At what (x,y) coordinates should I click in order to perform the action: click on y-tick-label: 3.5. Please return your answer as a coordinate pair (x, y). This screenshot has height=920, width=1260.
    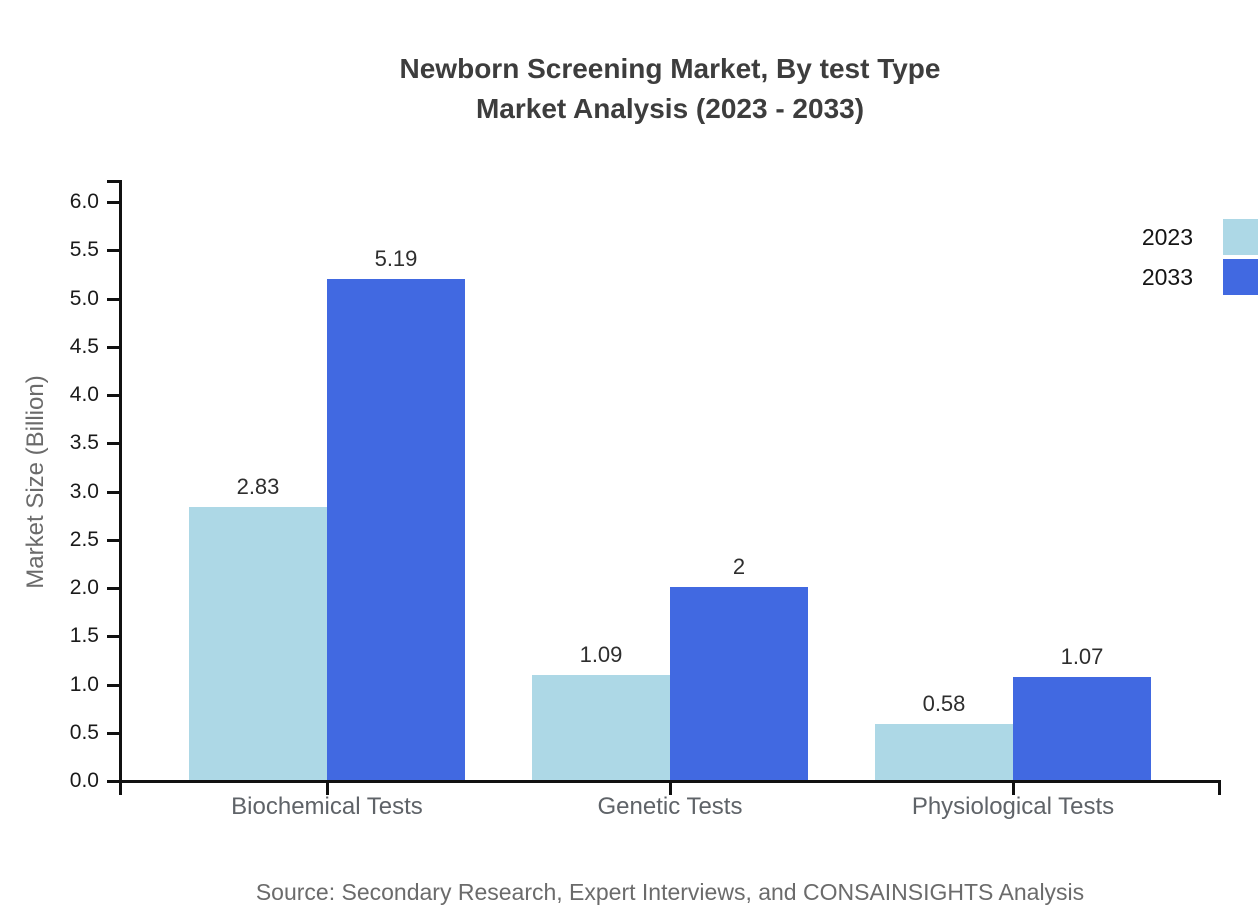
    Looking at the image, I should click on (84, 442).